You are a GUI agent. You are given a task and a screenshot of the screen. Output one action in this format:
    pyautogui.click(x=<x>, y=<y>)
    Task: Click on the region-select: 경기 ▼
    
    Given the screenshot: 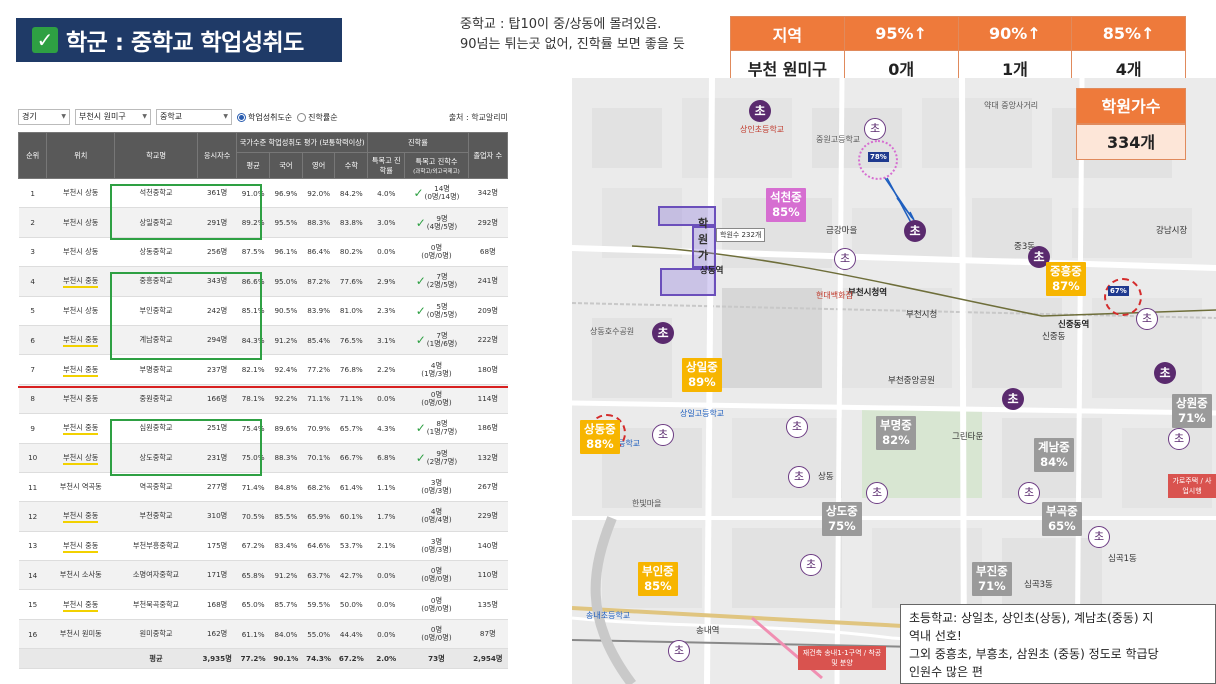 What is the action you would take?
    pyautogui.click(x=44, y=117)
    